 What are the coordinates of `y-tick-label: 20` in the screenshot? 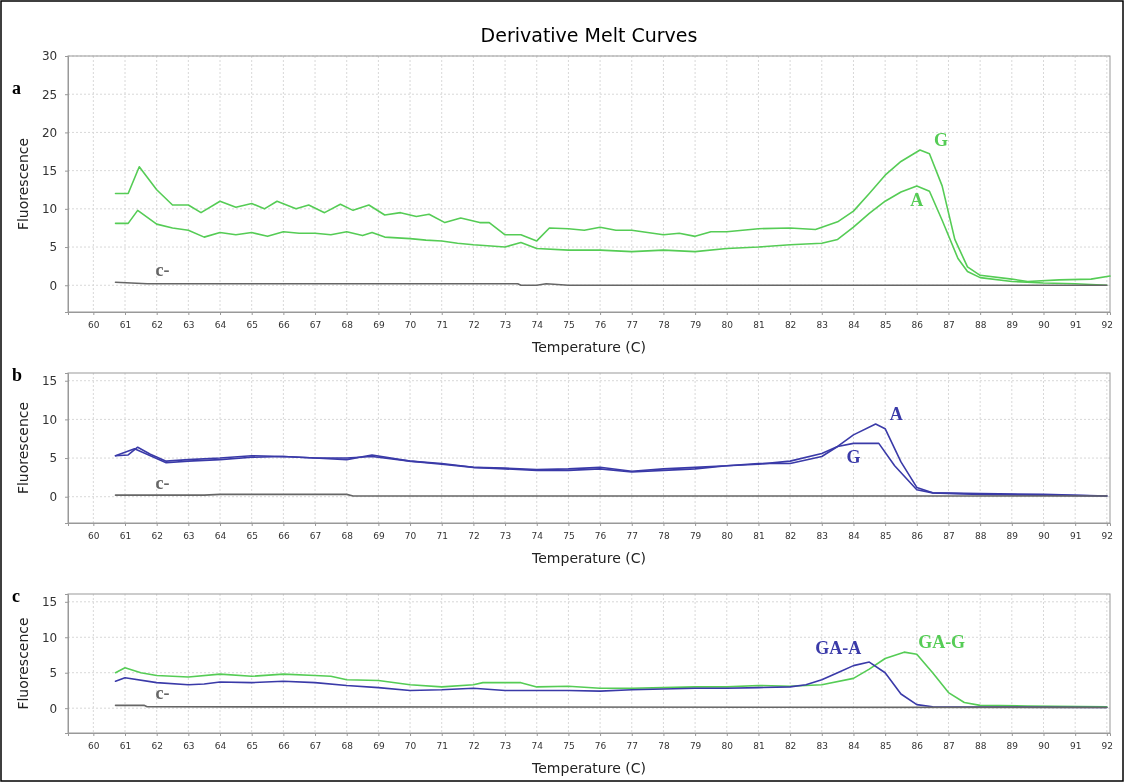 It's located at (49, 132).